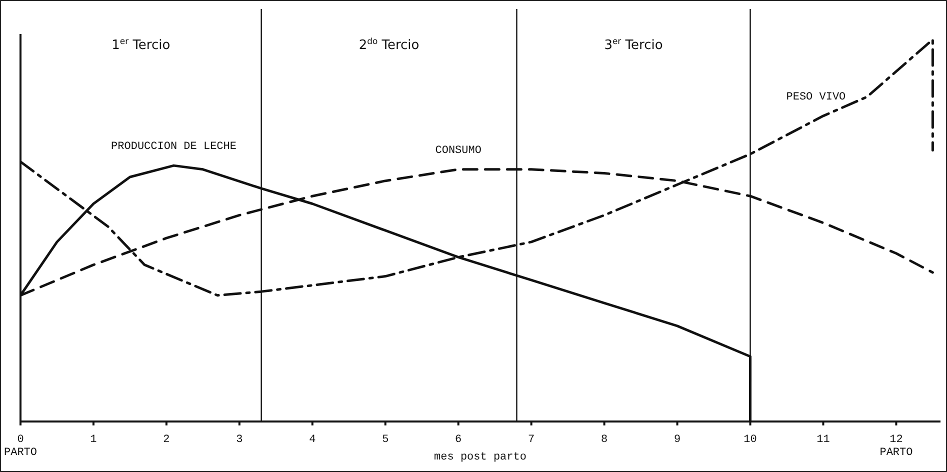 The image size is (947, 472). Describe the element at coordinates (480, 457) in the screenshot. I see `x-axis-title: mes post parto` at that location.